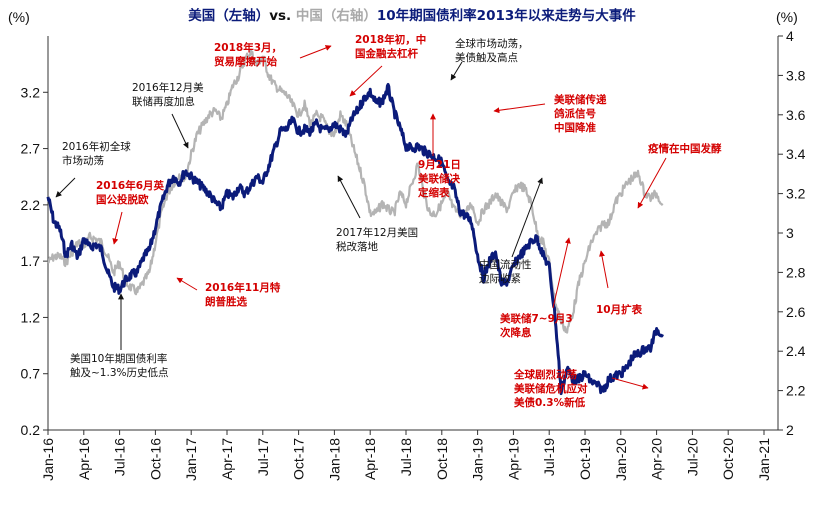 The image size is (822, 506). What do you see at coordinates (245, 61) in the screenshot?
I see `annotation-line: 贸易摩擦开始` at bounding box center [245, 61].